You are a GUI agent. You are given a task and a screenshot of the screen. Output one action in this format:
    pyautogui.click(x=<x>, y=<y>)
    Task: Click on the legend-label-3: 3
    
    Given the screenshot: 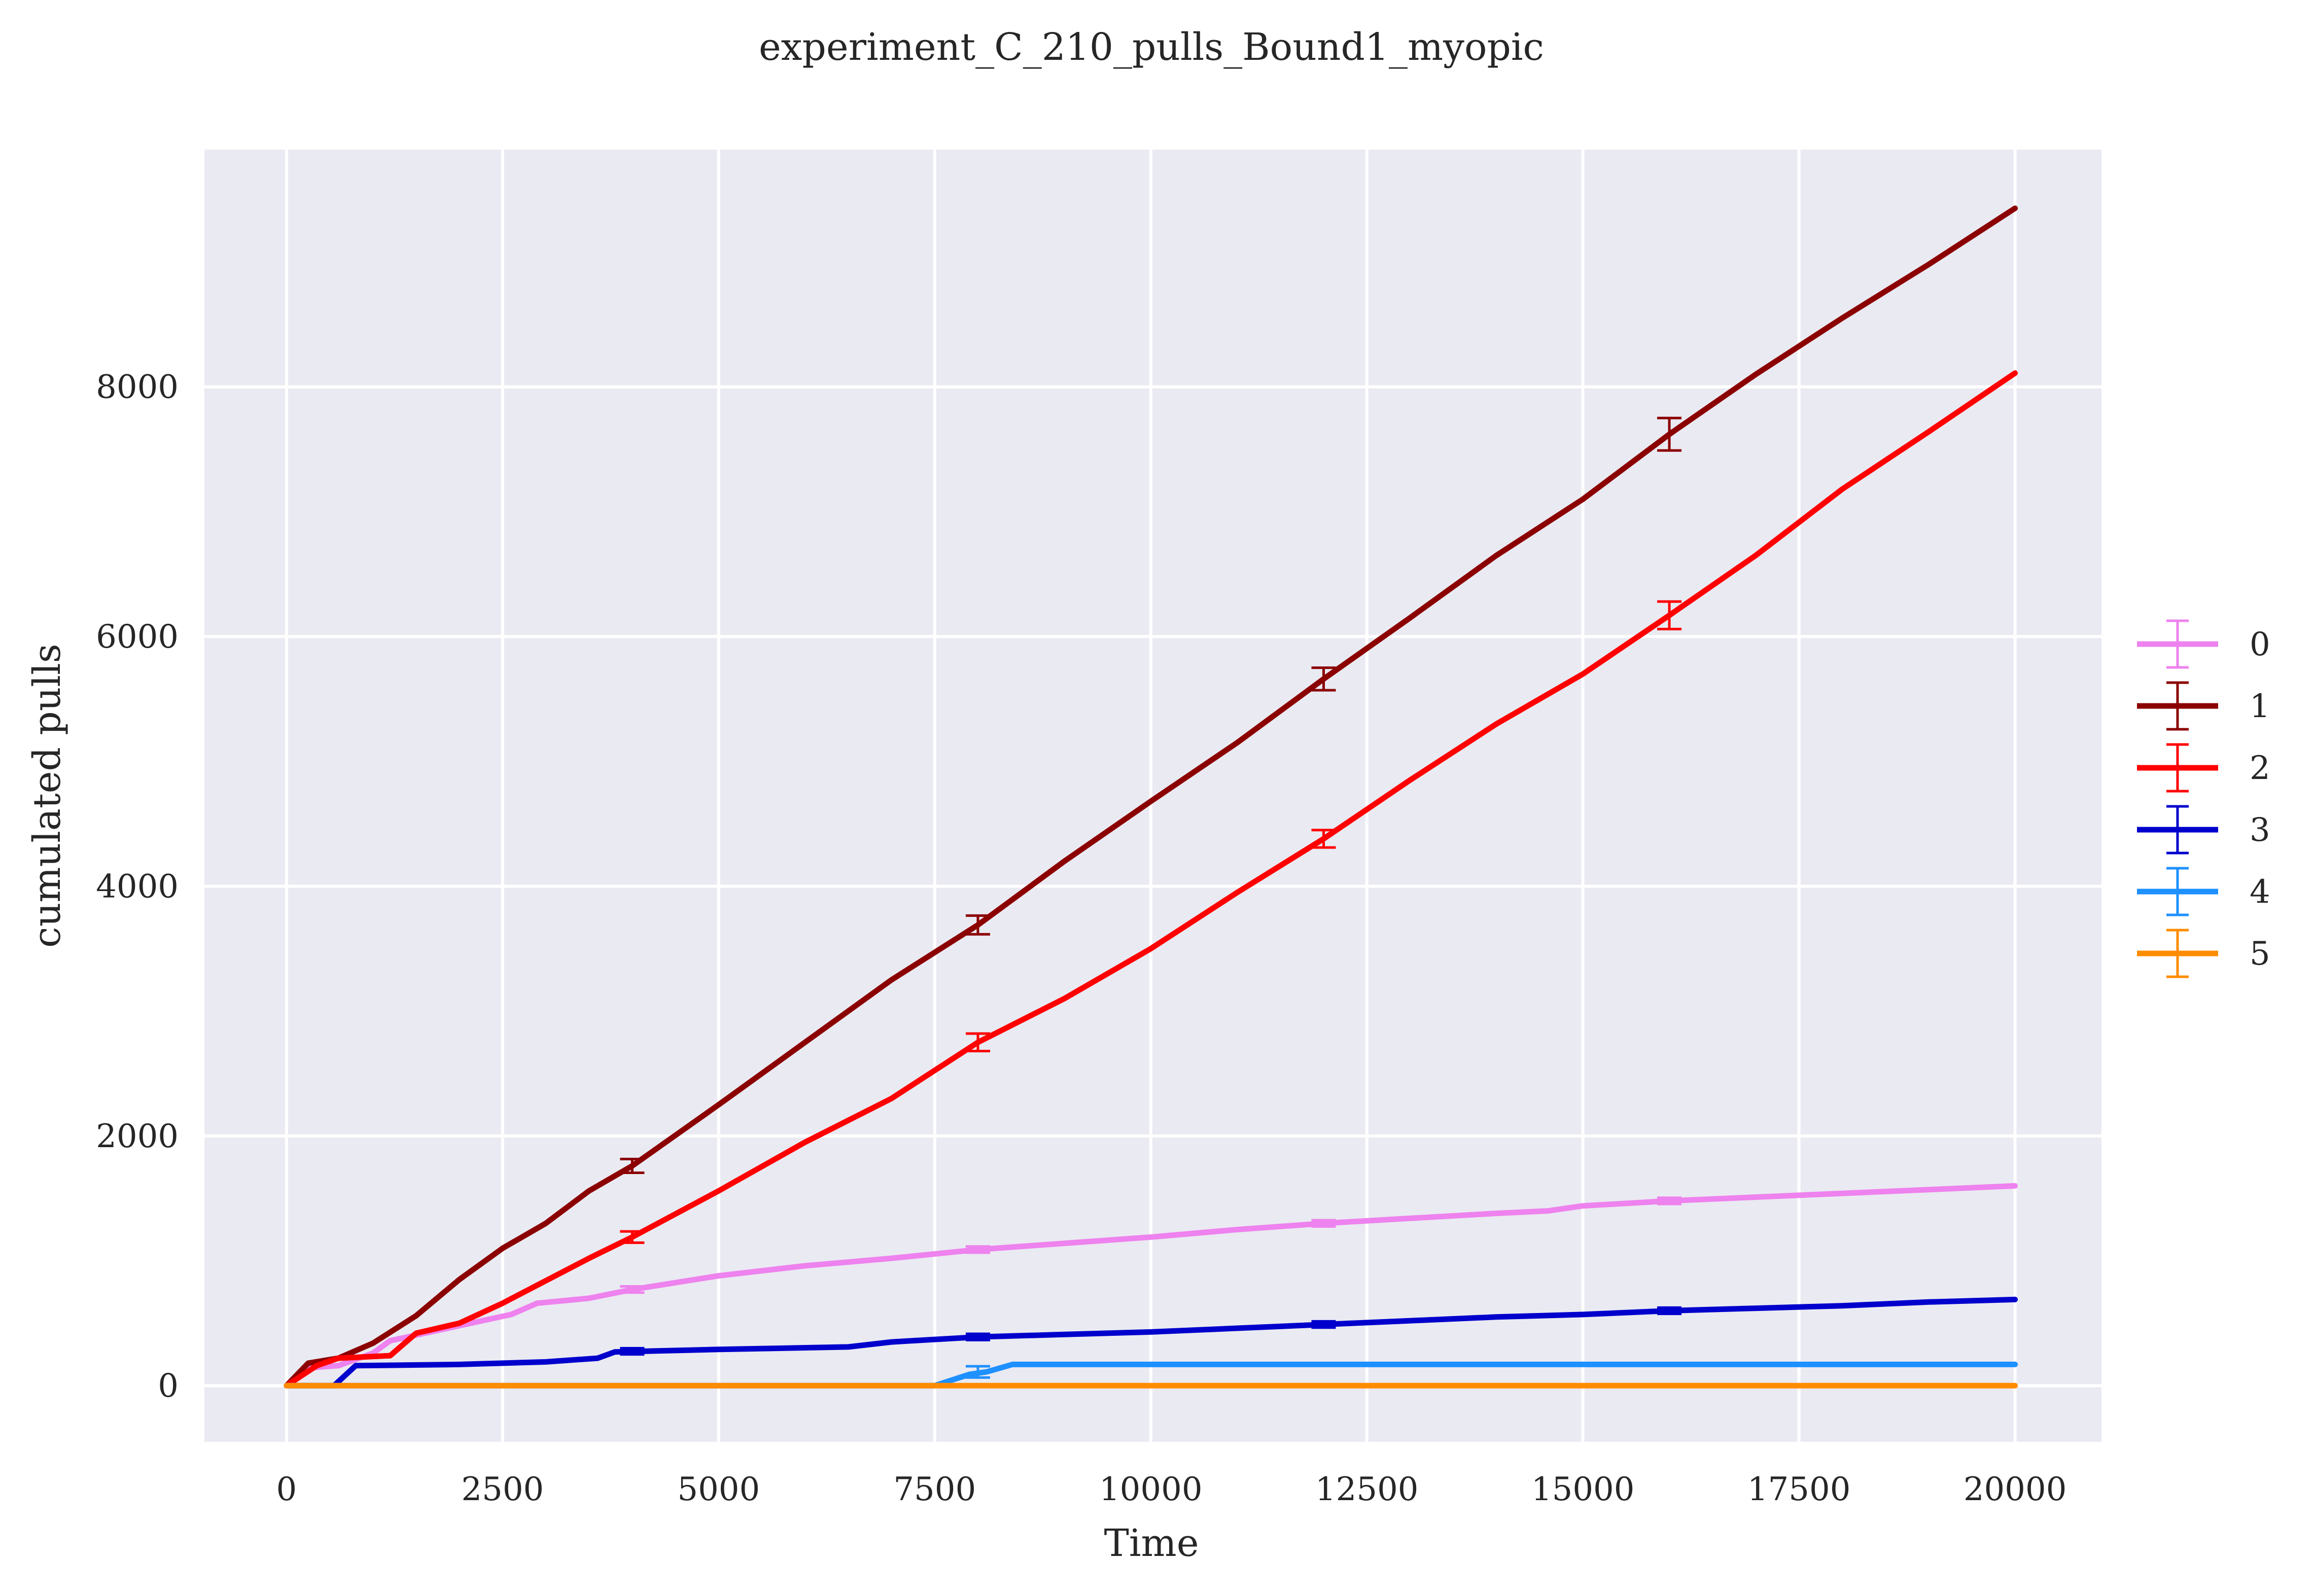 What is the action you would take?
    pyautogui.click(x=2260, y=830)
    